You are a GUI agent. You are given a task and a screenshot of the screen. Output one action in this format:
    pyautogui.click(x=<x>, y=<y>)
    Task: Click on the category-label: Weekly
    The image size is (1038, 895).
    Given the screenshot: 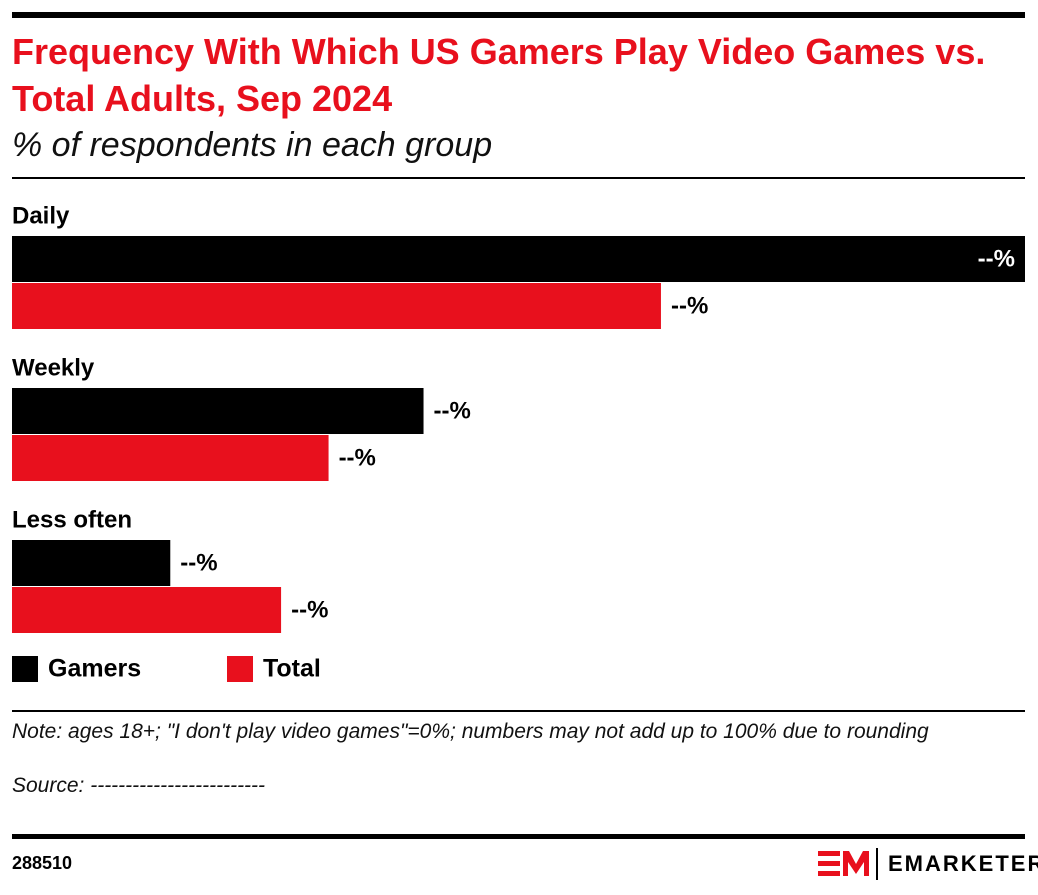 What is the action you would take?
    pyautogui.click(x=53, y=367)
    